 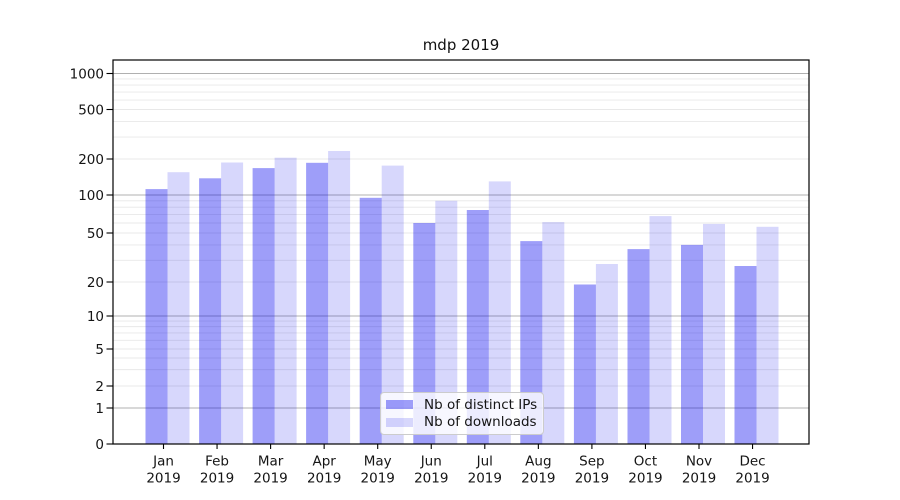 I want to click on x-tick-year-aug: 2019, so click(x=538, y=479).